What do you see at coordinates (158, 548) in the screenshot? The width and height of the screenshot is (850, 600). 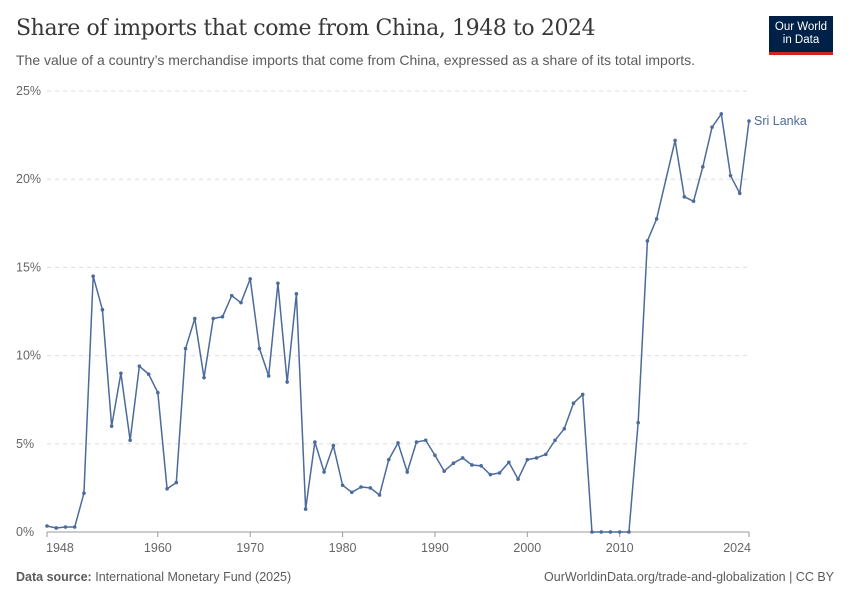 I see `x-tick-label: 1960` at bounding box center [158, 548].